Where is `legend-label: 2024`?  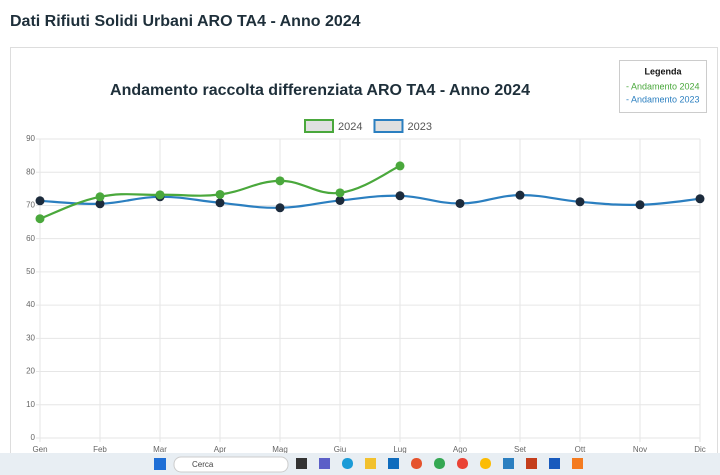 legend-label: 2024 is located at coordinates (350, 127).